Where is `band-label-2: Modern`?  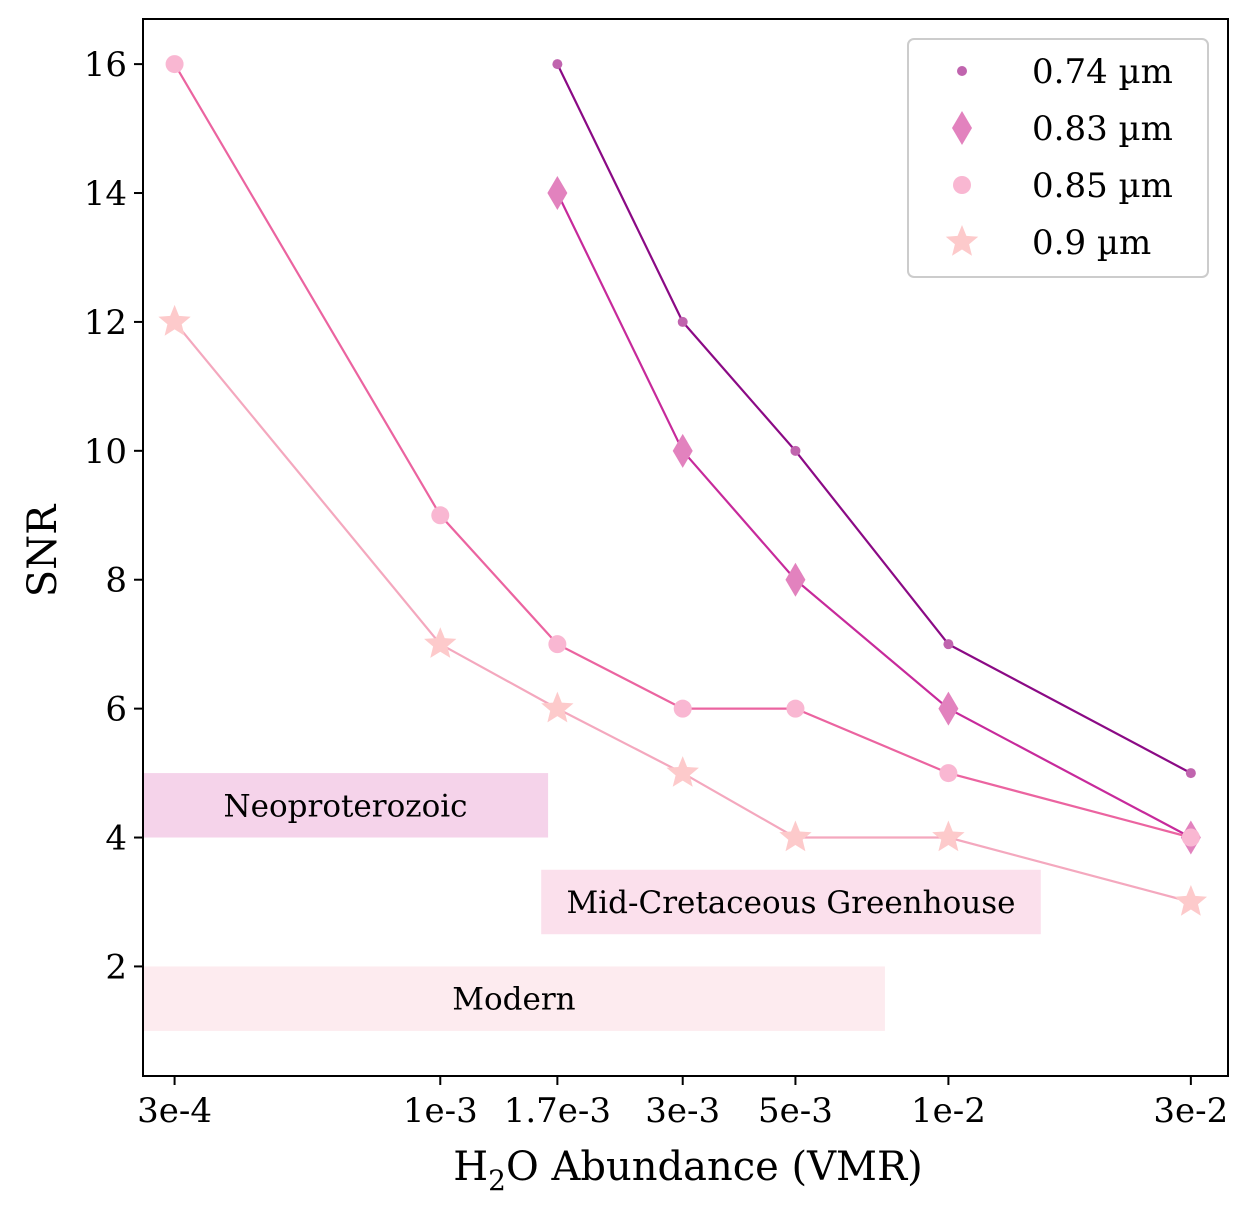
band-label-2: Modern is located at coordinates (513, 1000).